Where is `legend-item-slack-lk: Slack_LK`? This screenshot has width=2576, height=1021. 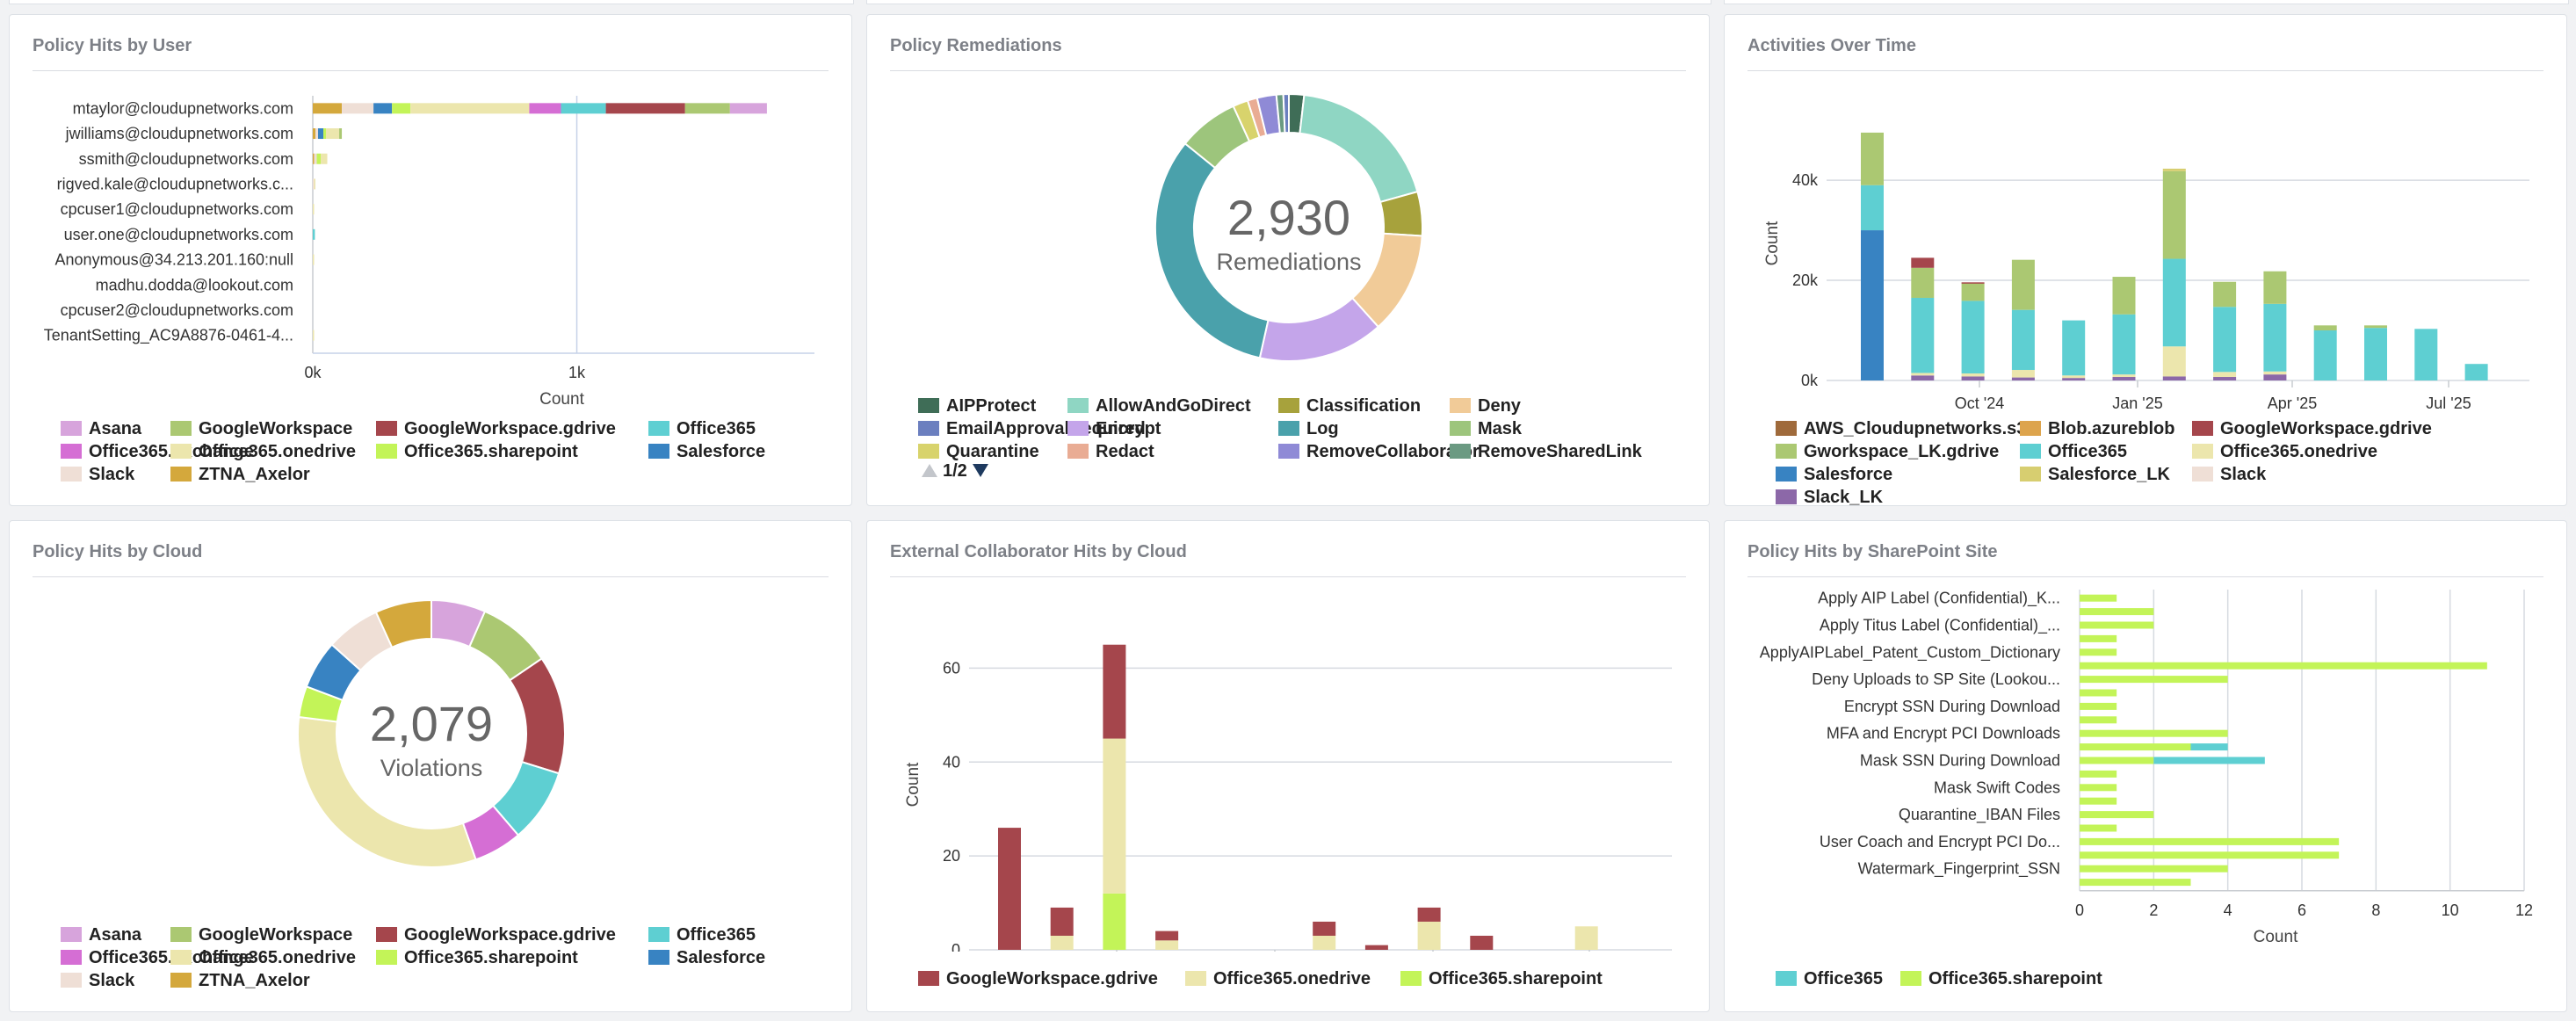 legend-item-slack-lk: Slack_LK is located at coordinates (1829, 498).